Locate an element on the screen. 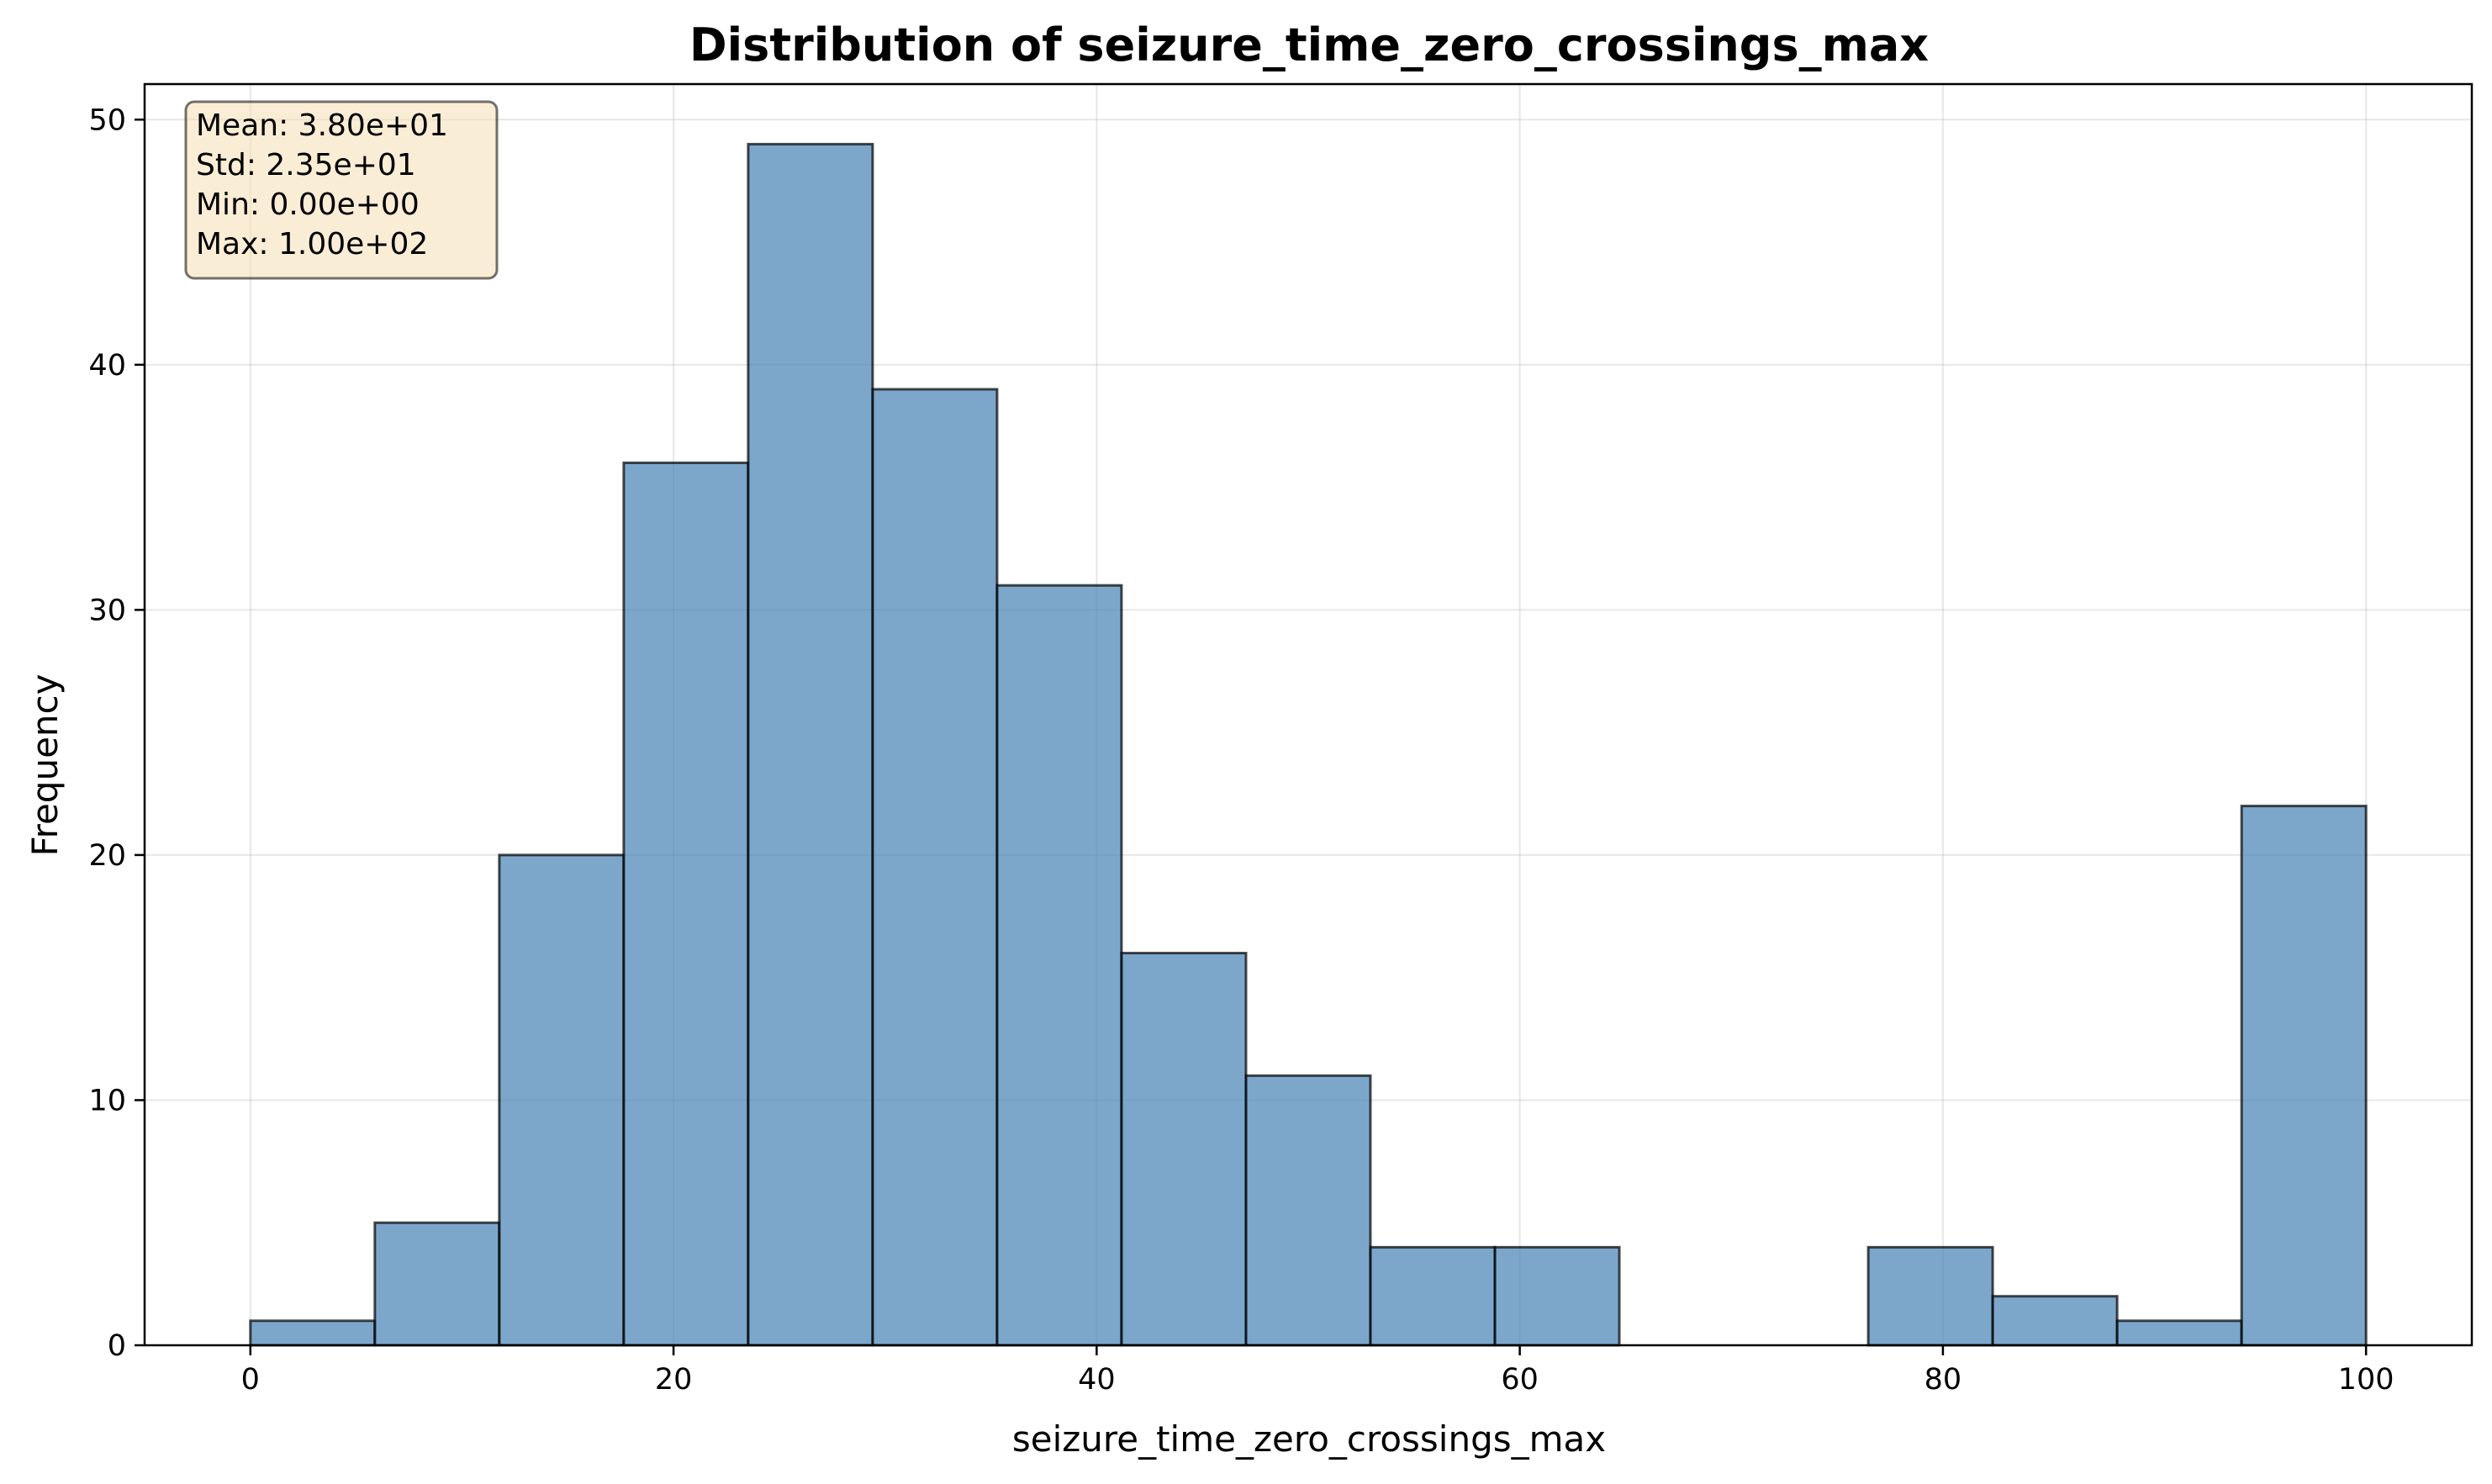  stats-std: Std: 2.35e+01 is located at coordinates (306, 165).